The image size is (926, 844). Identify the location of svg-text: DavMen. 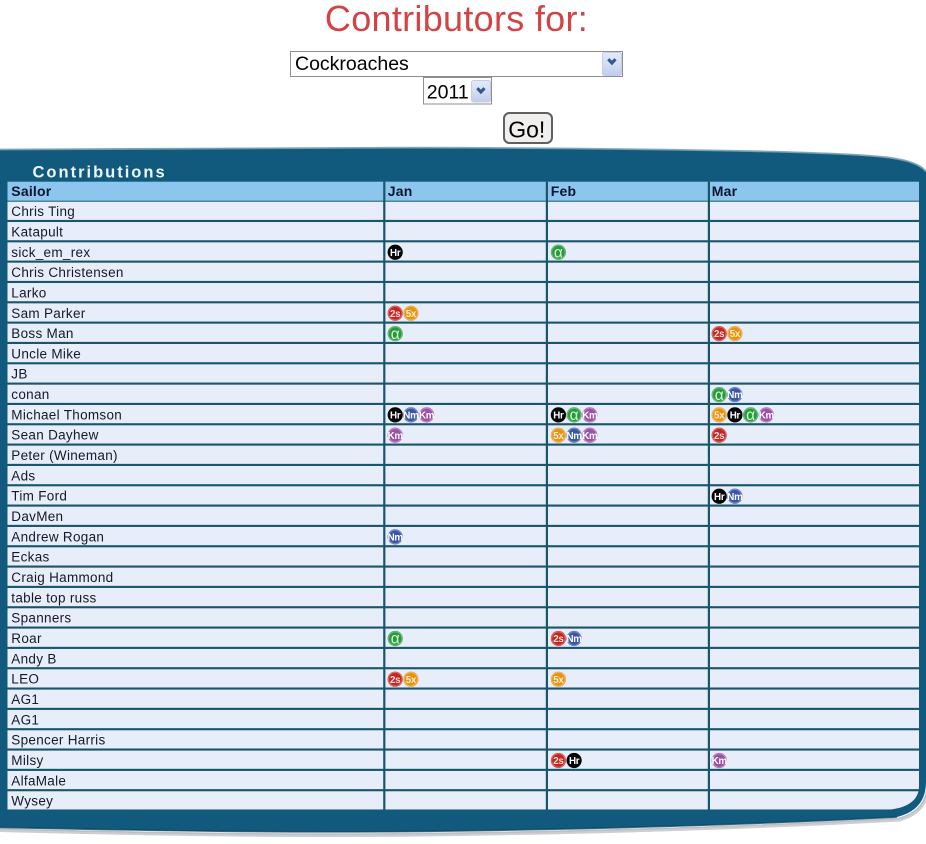
(37, 516).